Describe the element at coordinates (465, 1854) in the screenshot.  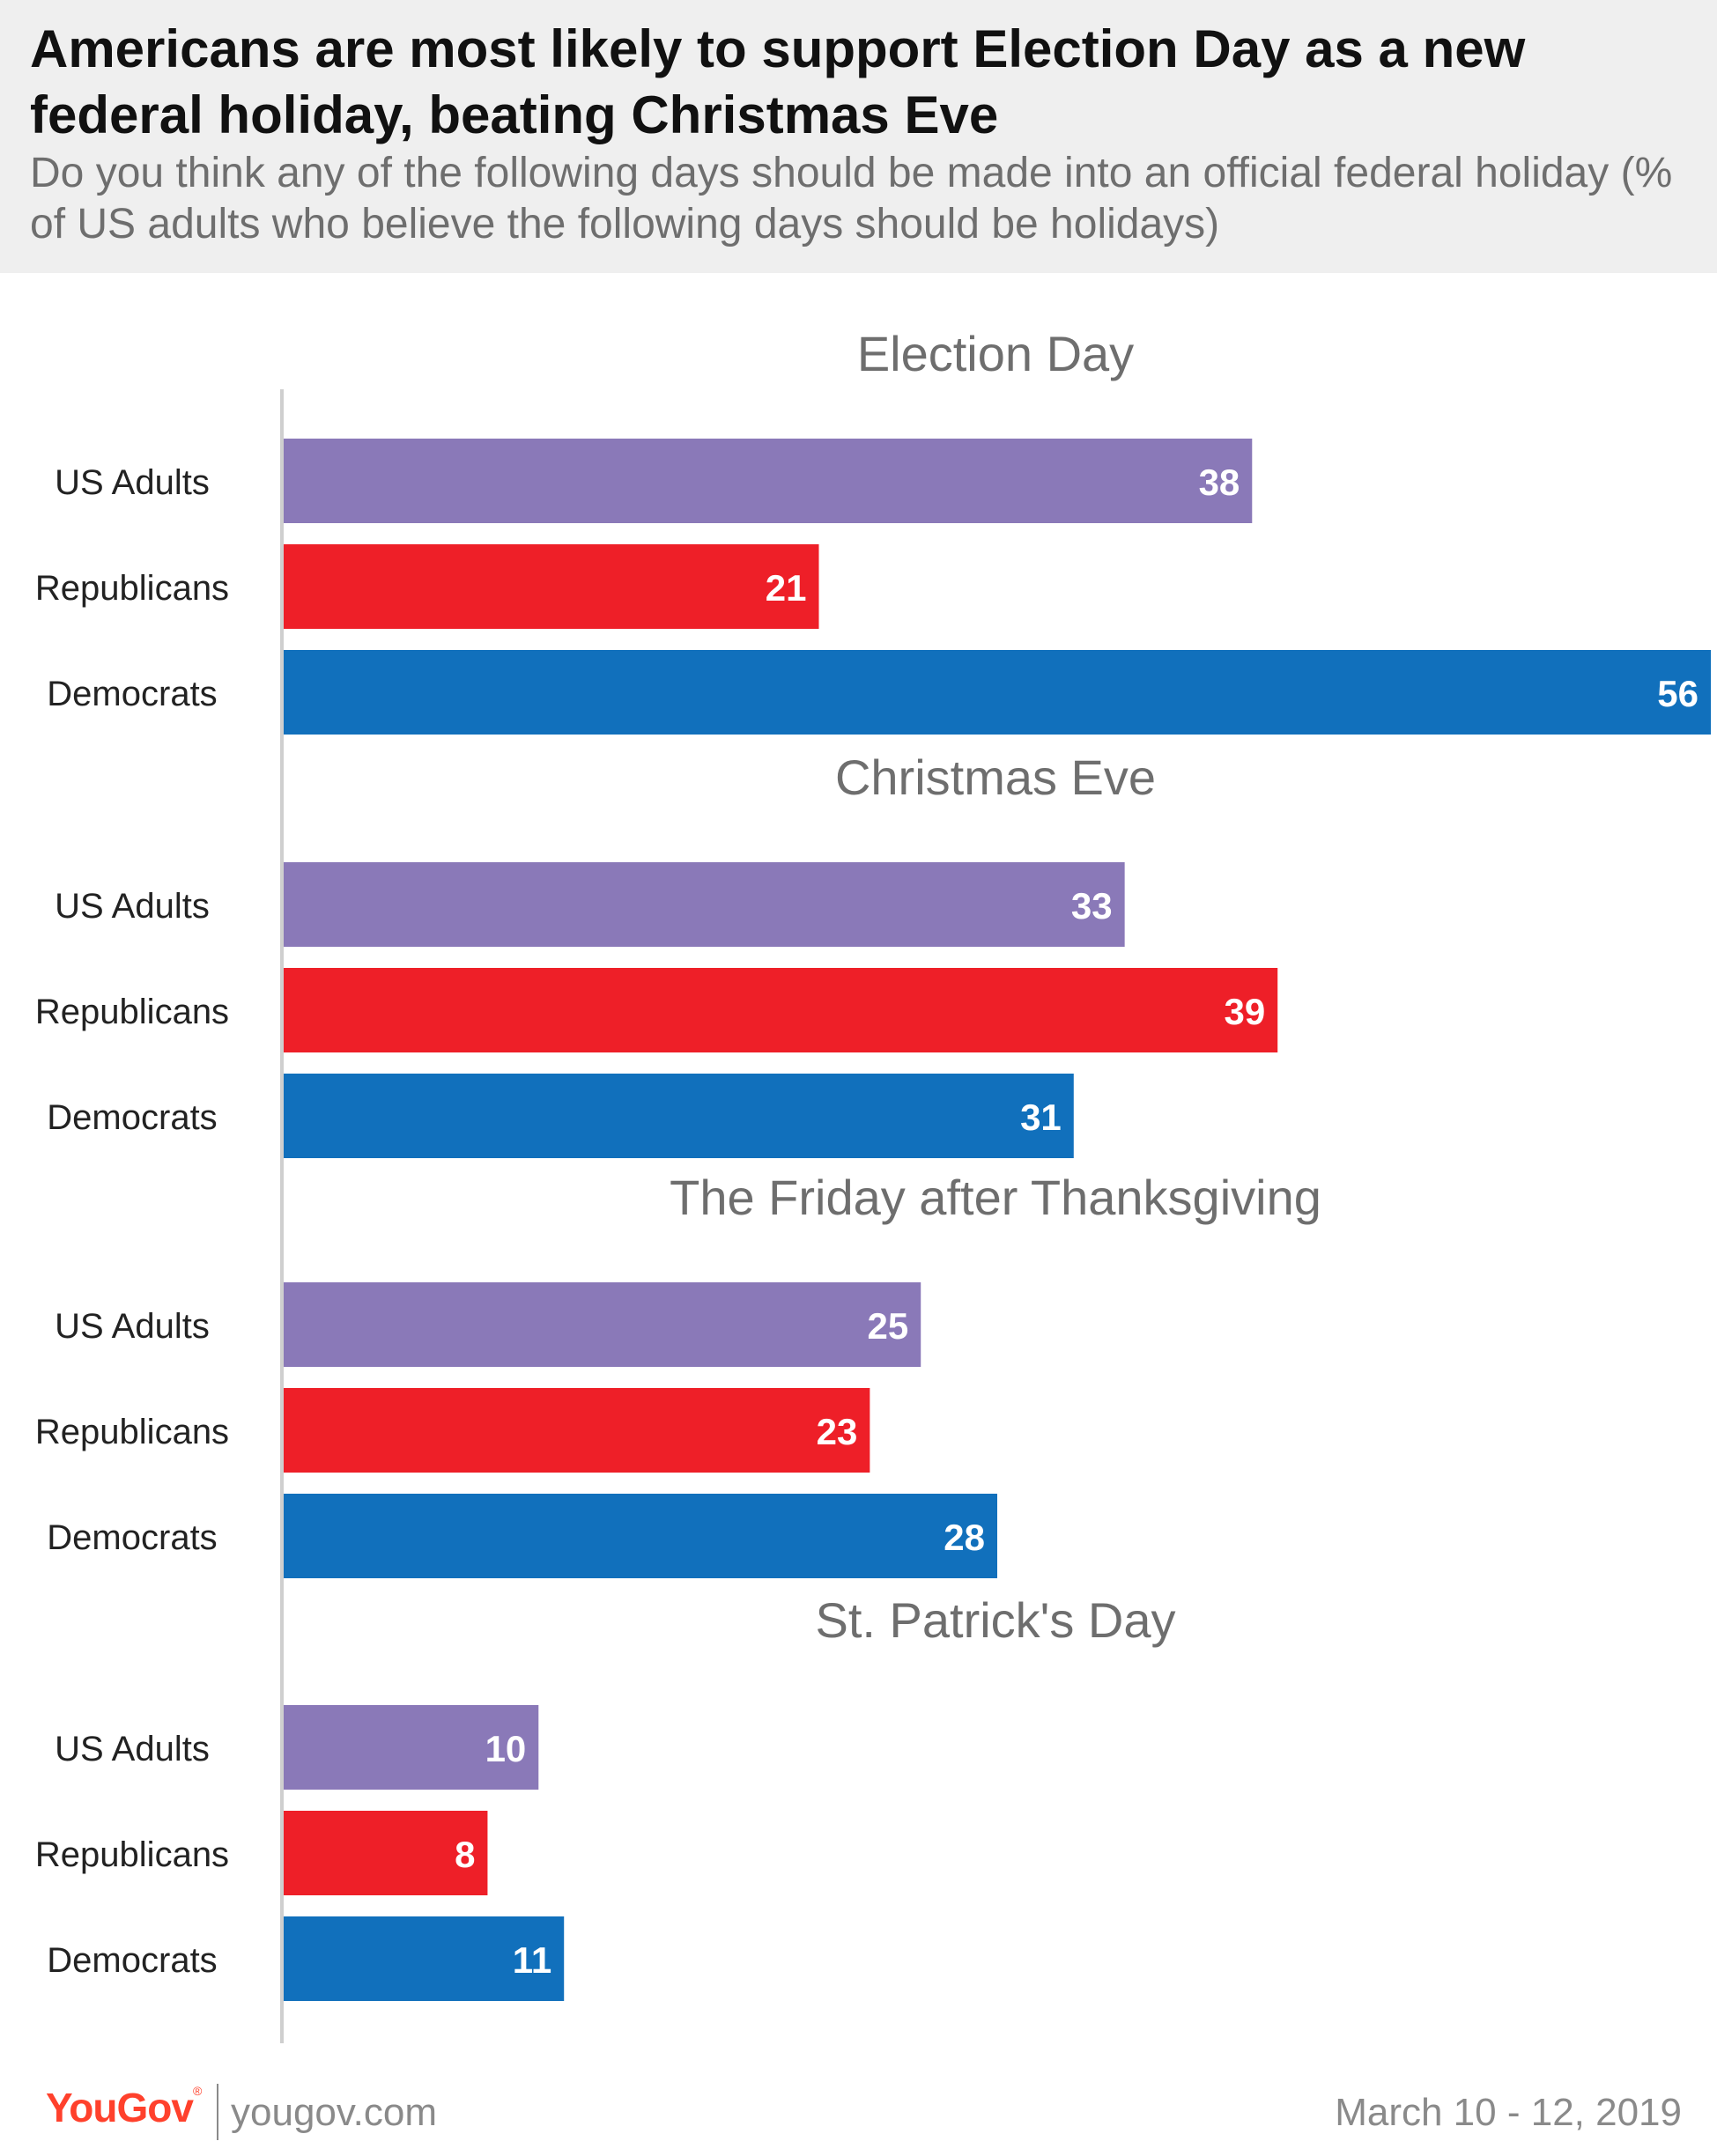
I see `data-label-st-patrick-s-day-republicans: 8` at that location.